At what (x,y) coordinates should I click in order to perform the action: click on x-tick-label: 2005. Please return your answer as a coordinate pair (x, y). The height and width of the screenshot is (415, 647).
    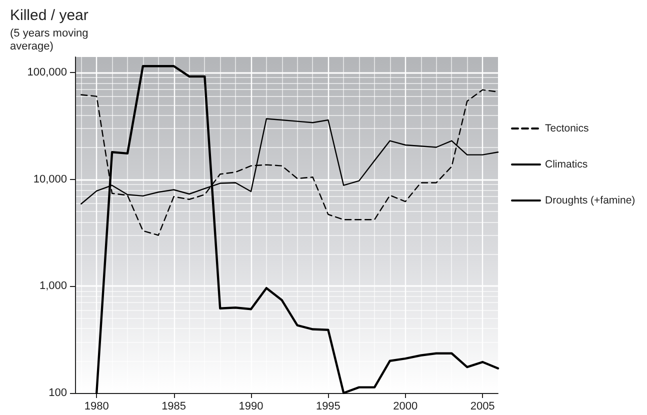
    Looking at the image, I should click on (482, 406).